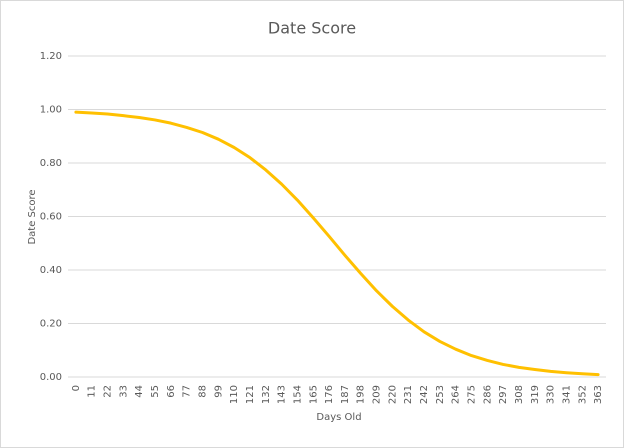 The height and width of the screenshot is (448, 624). I want to click on x-tick-label: 330, so click(551, 394).